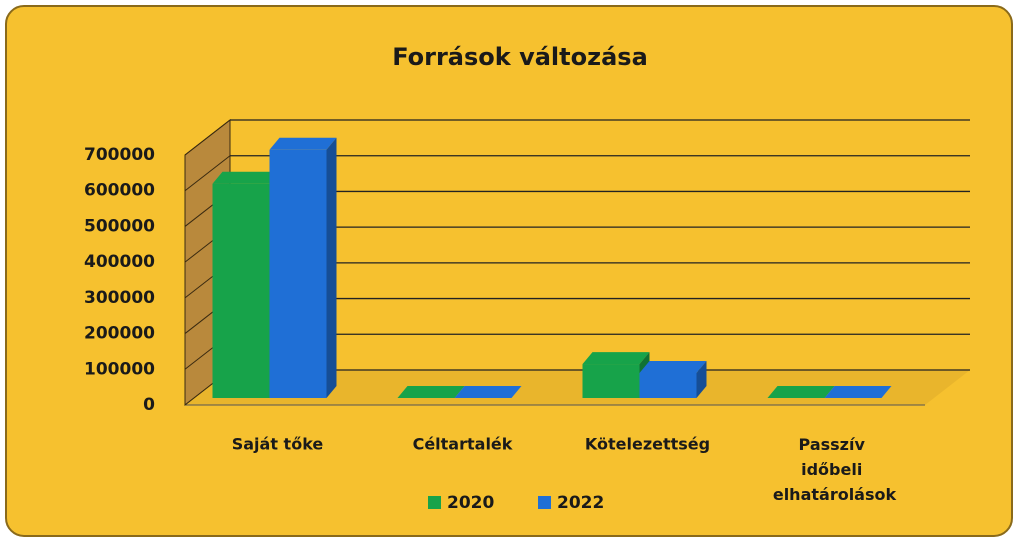  Describe the element at coordinates (119, 262) in the screenshot. I see `y-tick-label: 400000` at that location.